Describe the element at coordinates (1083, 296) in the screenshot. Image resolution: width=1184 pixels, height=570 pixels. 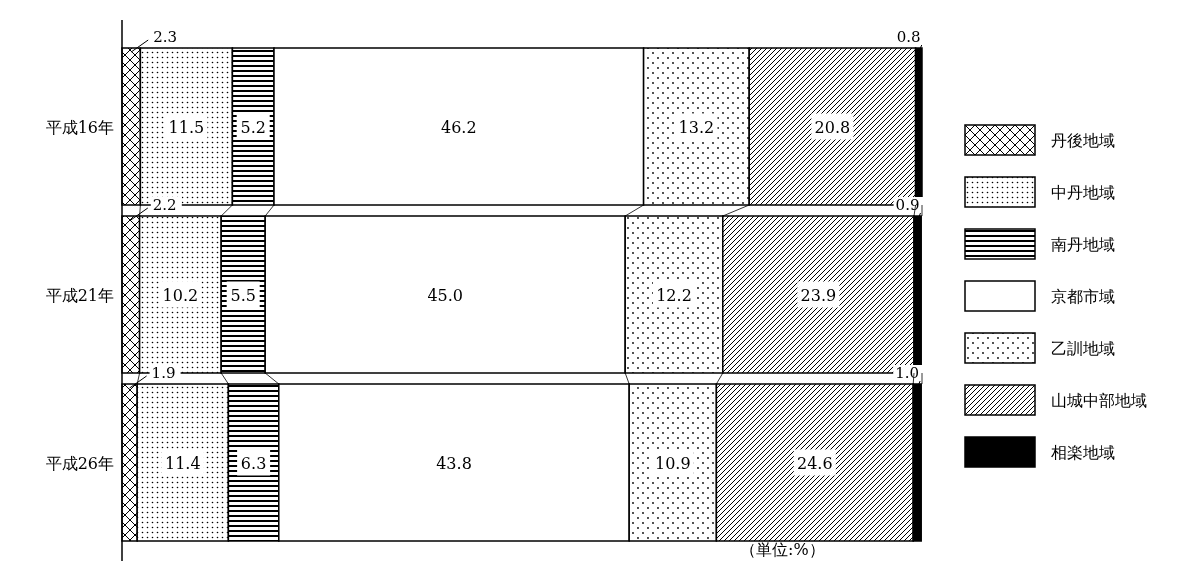
I see `legend-label: 京都市域` at that location.